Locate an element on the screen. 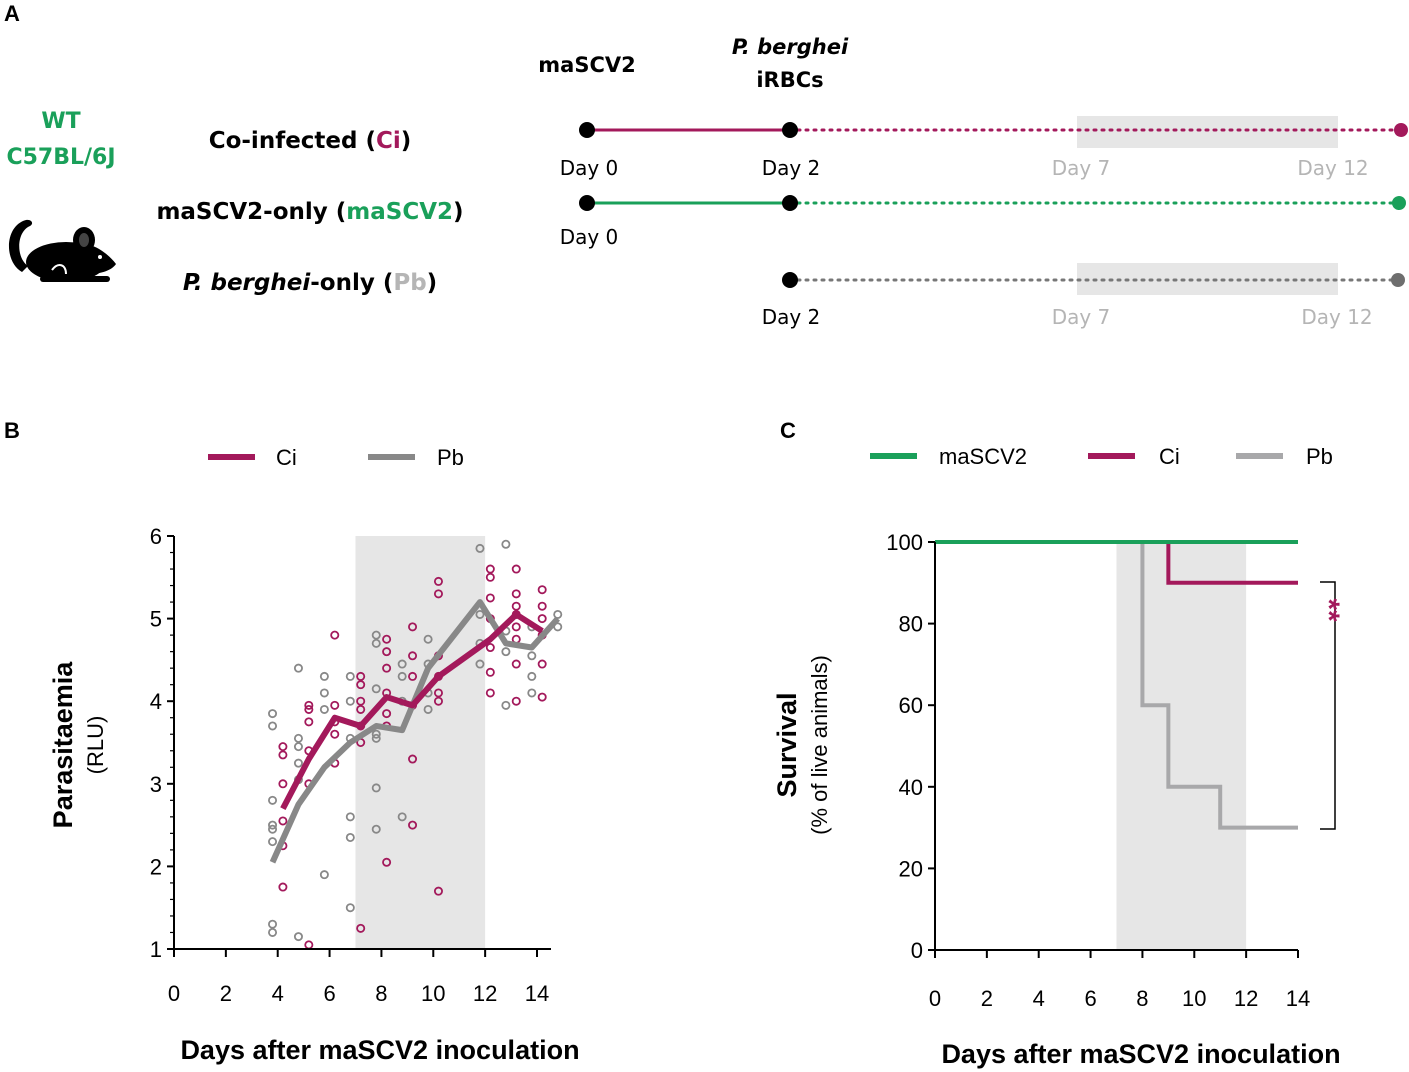 The height and width of the screenshot is (1072, 1409). panel-c-label: C is located at coordinates (788, 430).